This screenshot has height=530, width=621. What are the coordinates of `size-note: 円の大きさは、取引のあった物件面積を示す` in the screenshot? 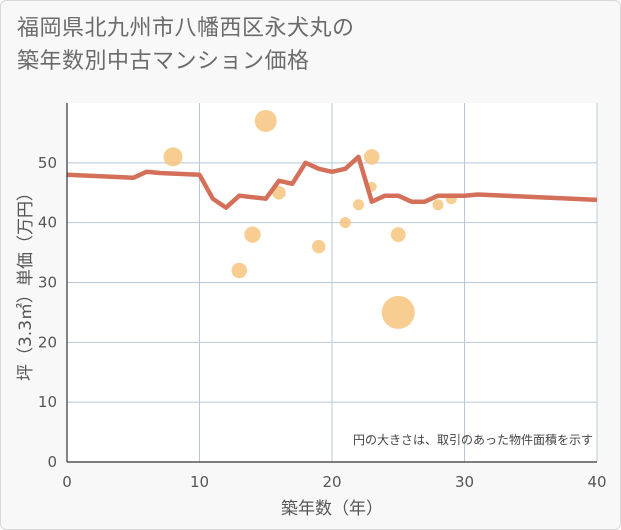 It's located at (473, 439).